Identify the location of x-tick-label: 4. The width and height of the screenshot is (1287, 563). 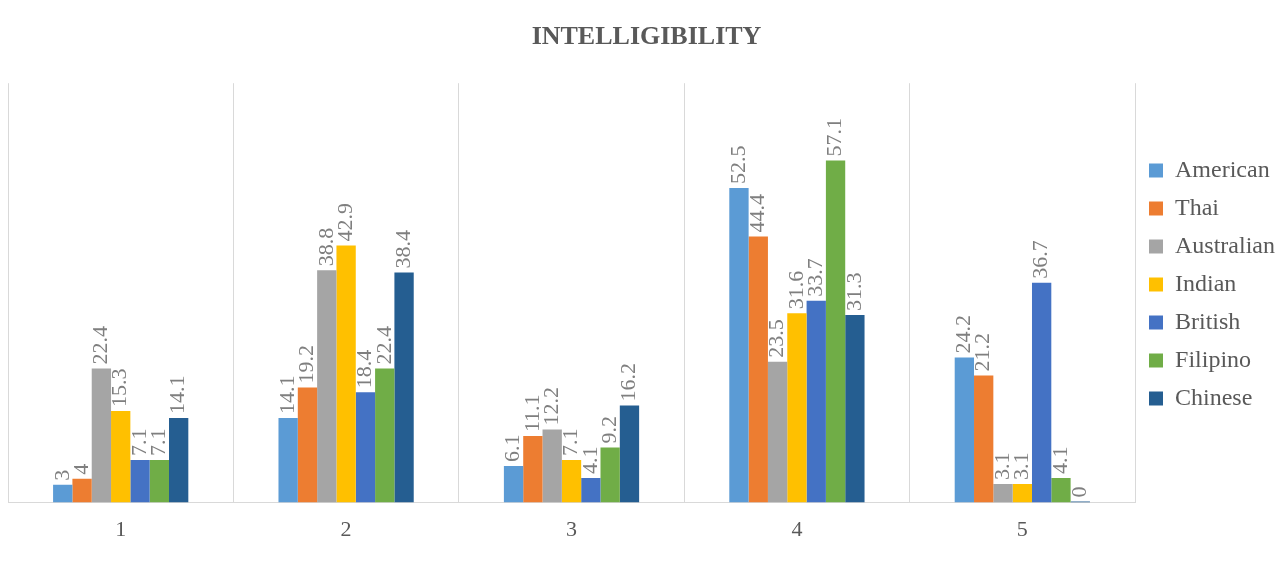
(797, 528).